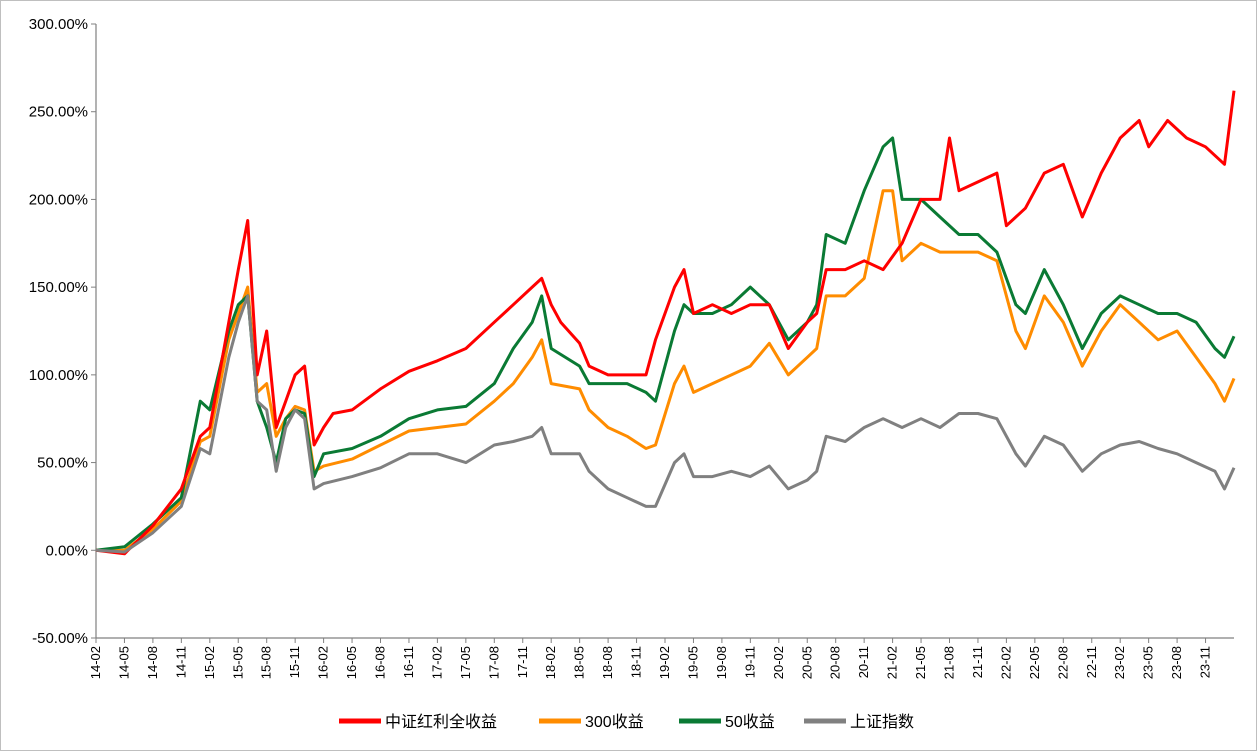  What do you see at coordinates (863, 662) in the screenshot?
I see `x-tick-label: 20-11` at bounding box center [863, 662].